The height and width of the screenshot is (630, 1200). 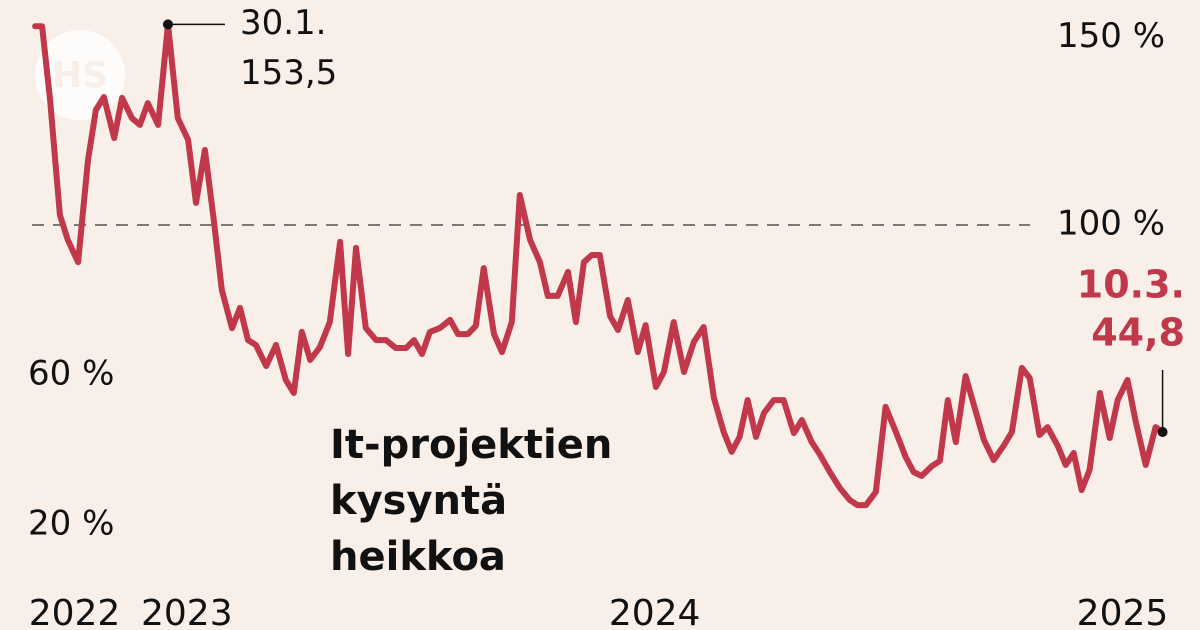 I want to click on x-tick-label: 2025, so click(x=1123, y=611).